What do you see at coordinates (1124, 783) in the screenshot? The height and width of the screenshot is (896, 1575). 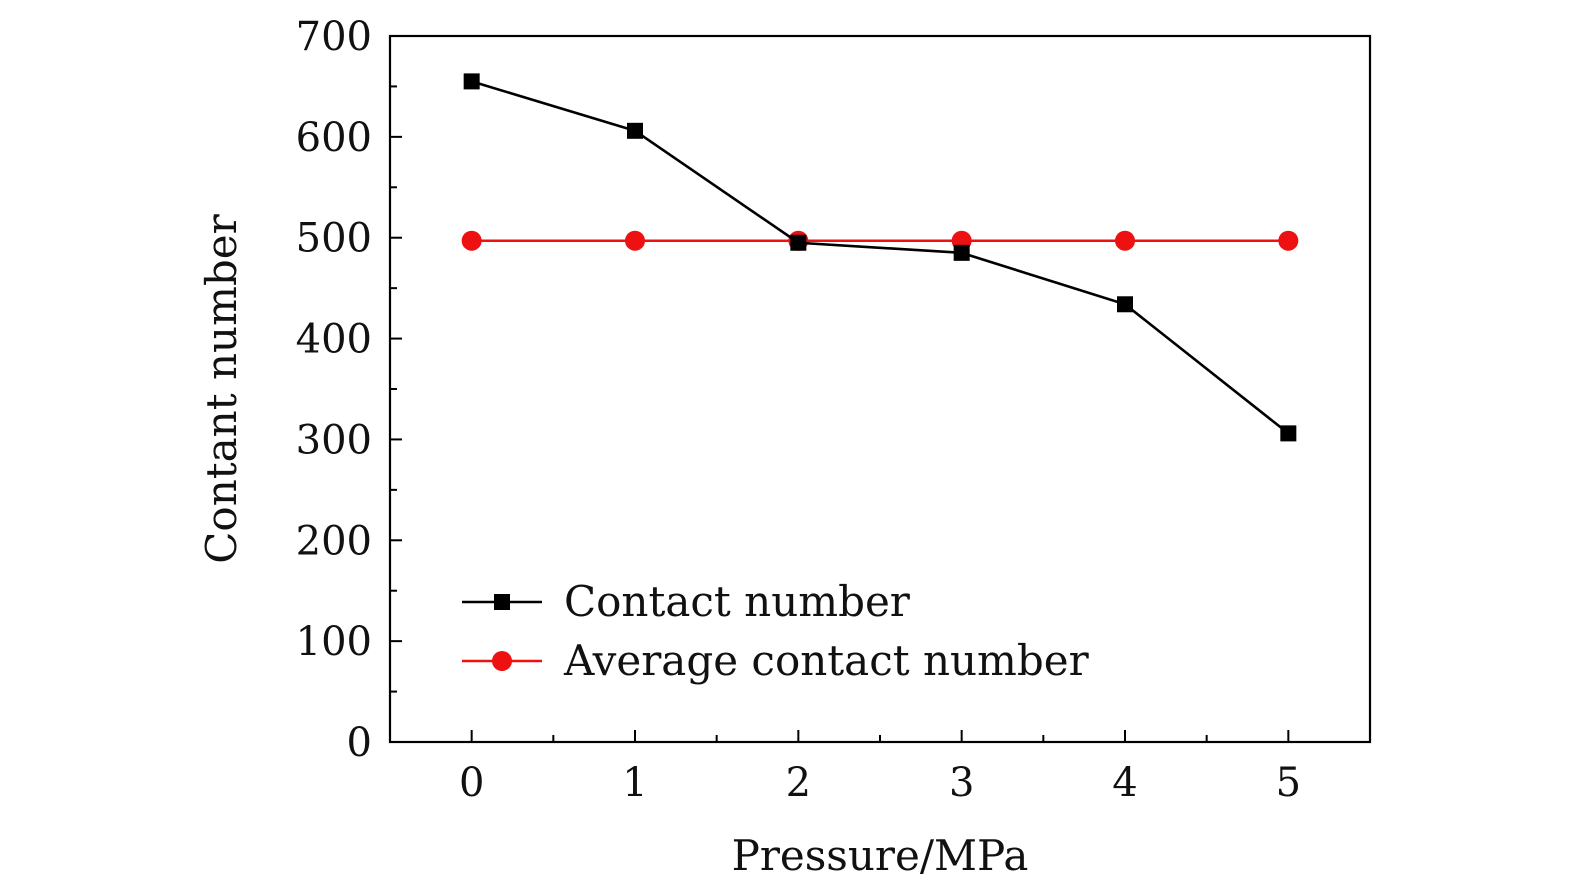 I see `x-tick-label: 4` at bounding box center [1124, 783].